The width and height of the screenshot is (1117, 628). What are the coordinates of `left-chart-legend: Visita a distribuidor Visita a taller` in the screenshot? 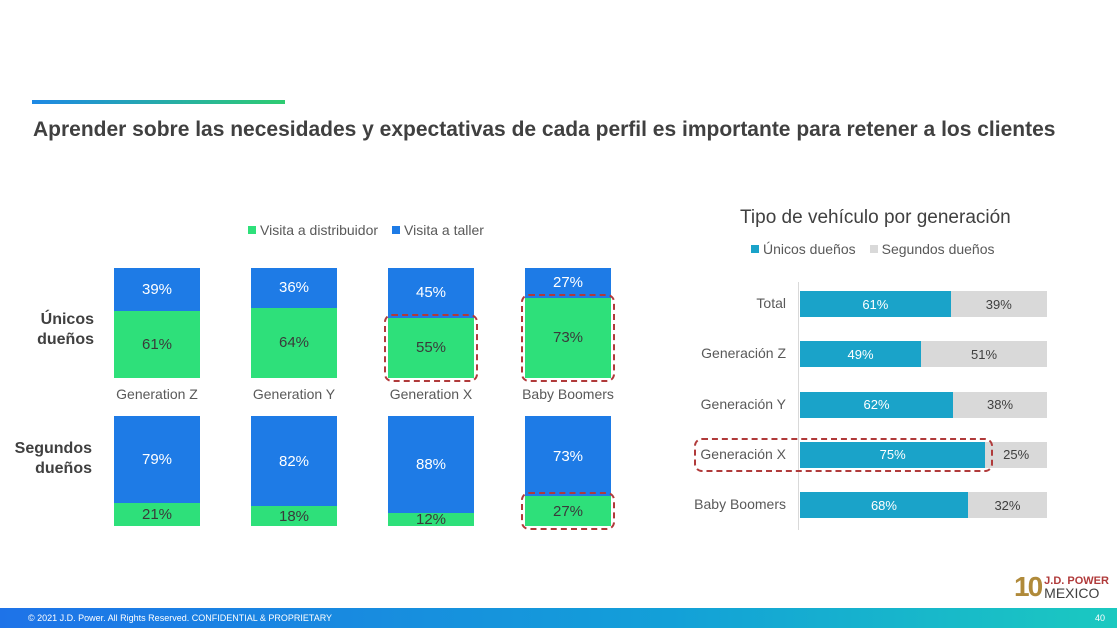 It's located at (366, 230).